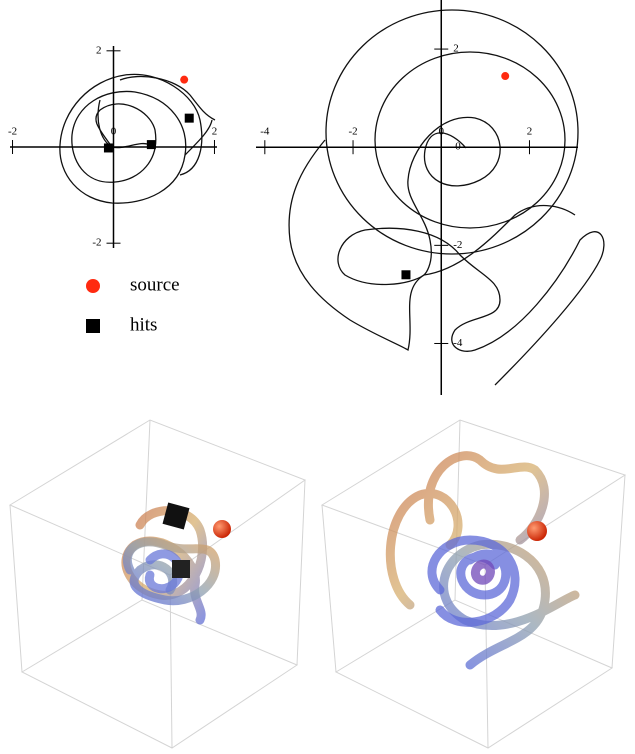  I want to click on trajectory, so click(137, 138).